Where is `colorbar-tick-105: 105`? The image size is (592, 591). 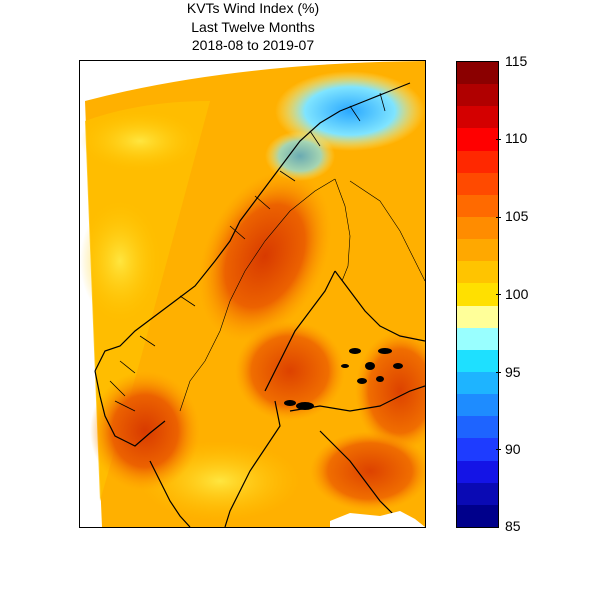 colorbar-tick-105: 105 is located at coordinates (517, 216).